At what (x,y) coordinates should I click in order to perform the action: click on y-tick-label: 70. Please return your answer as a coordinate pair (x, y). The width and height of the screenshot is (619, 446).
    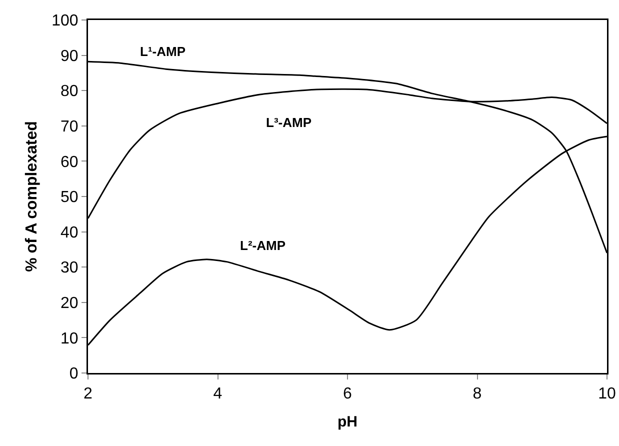
    Looking at the image, I should click on (69, 127).